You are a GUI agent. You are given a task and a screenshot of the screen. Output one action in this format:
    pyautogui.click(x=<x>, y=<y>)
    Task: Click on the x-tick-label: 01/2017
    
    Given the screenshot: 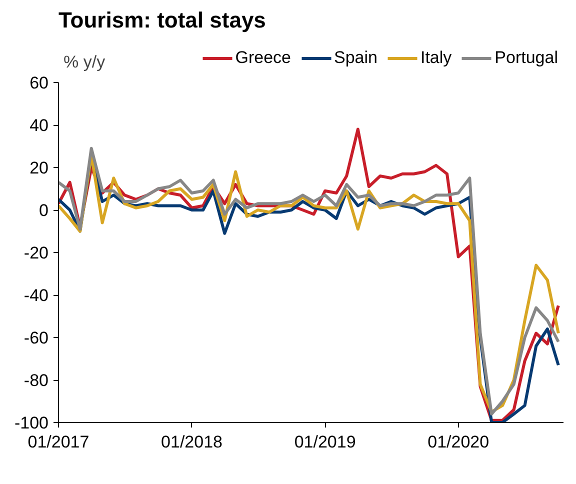 What is the action you would take?
    pyautogui.click(x=59, y=442)
    